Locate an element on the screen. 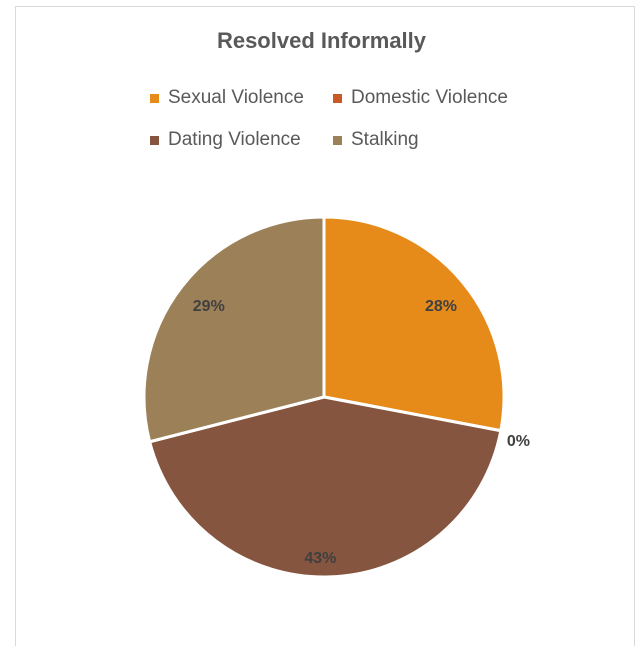  legend-swatch-dating-violence is located at coordinates (154, 140).